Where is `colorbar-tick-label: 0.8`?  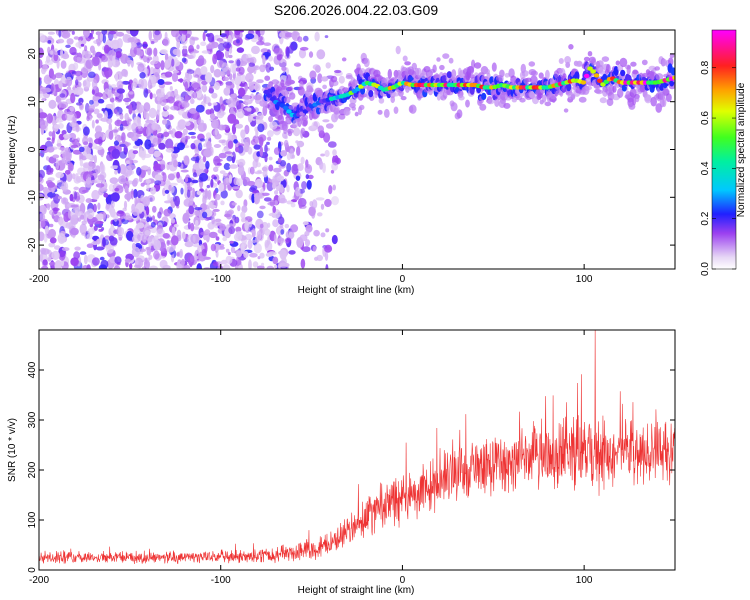 colorbar-tick-label: 0.8 is located at coordinates (705, 67).